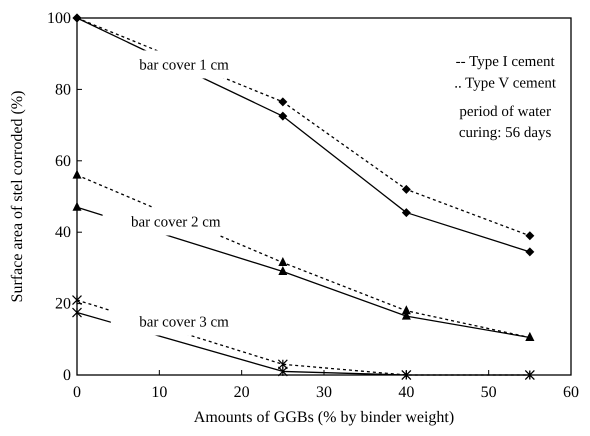 This screenshot has height=436, width=590. Describe the element at coordinates (63, 161) in the screenshot. I see `y-tick-label: 60` at that location.